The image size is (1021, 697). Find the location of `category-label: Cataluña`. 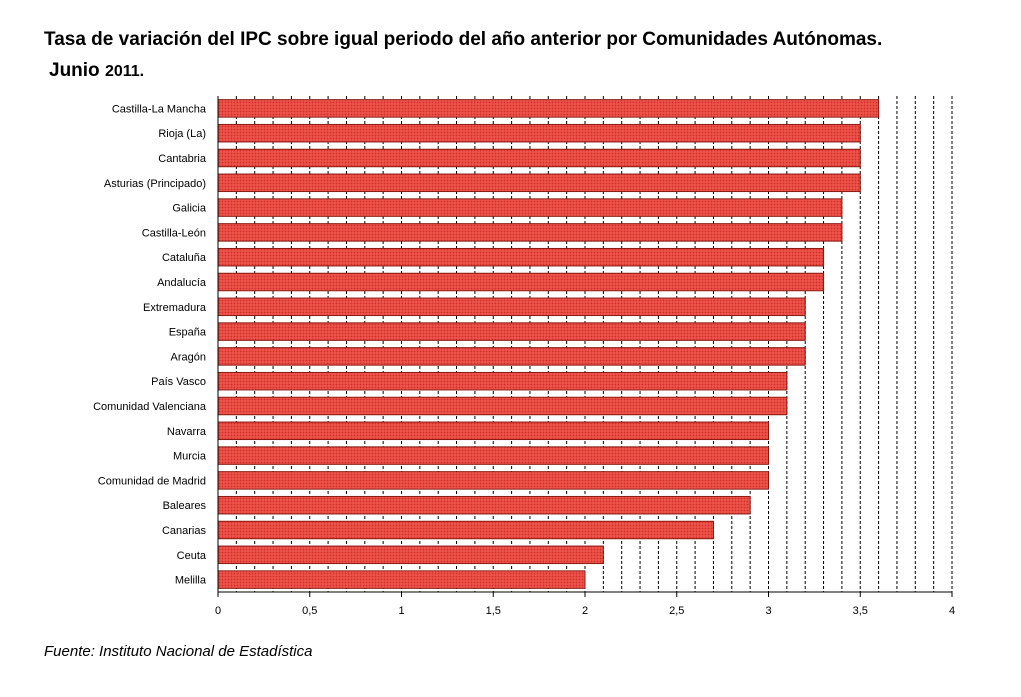

category-label: Cataluña is located at coordinates (184, 258).